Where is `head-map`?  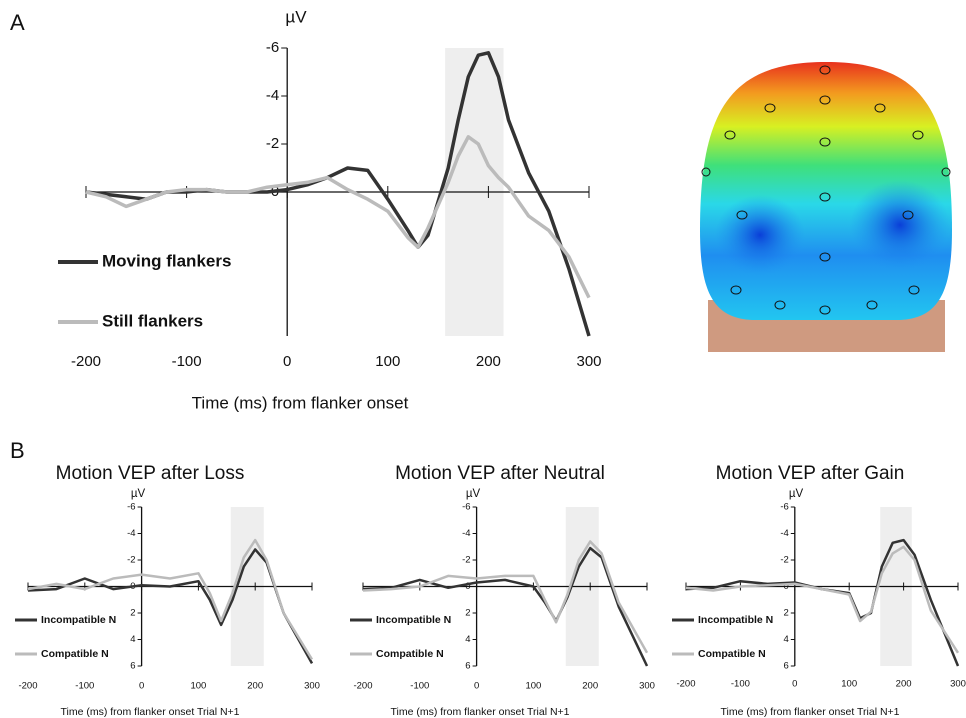 head-map is located at coordinates (826, 207).